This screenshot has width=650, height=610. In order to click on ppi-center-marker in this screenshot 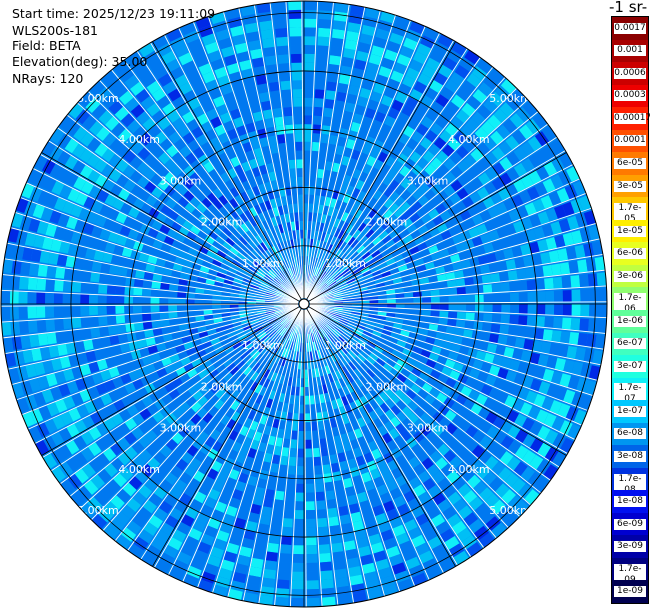, I will do `click(304, 304)`.